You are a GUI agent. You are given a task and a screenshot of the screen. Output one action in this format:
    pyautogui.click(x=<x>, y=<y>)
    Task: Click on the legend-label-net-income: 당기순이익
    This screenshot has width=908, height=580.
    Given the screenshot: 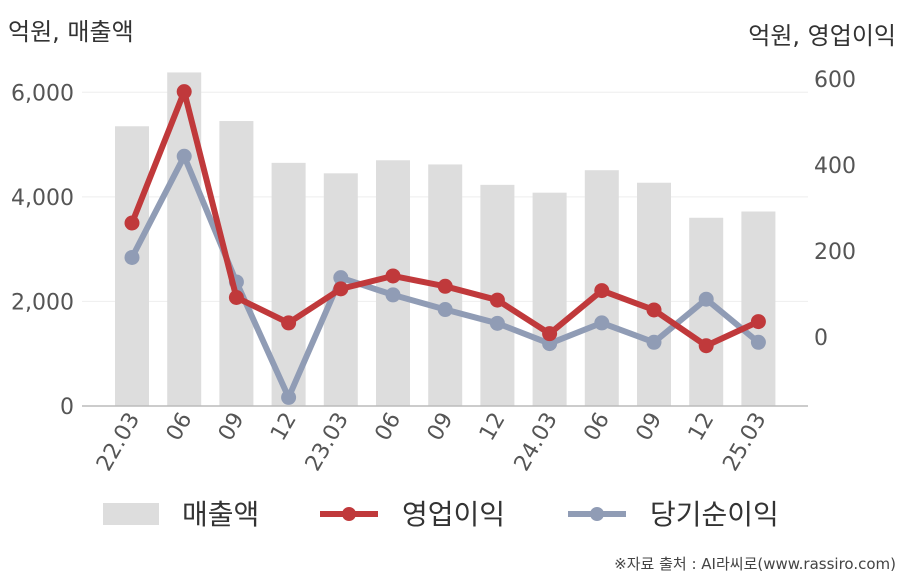 What is the action you would take?
    pyautogui.click(x=714, y=514)
    